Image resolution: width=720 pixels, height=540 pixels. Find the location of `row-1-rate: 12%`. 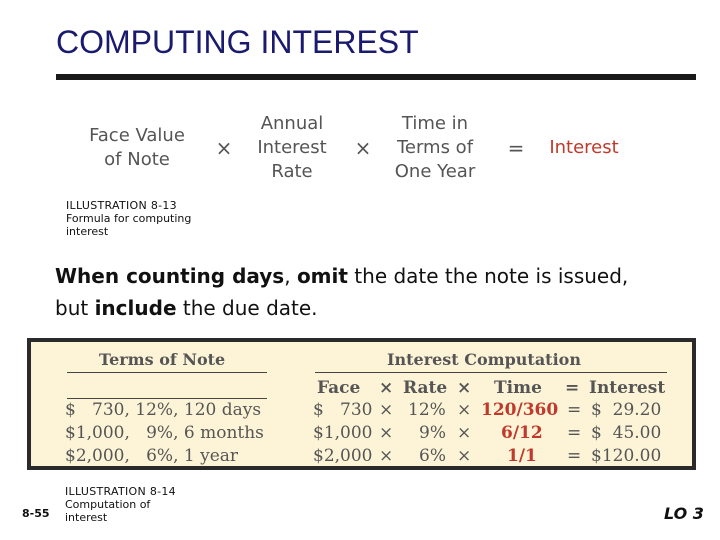

row-1-rate: 12% is located at coordinates (427, 410).